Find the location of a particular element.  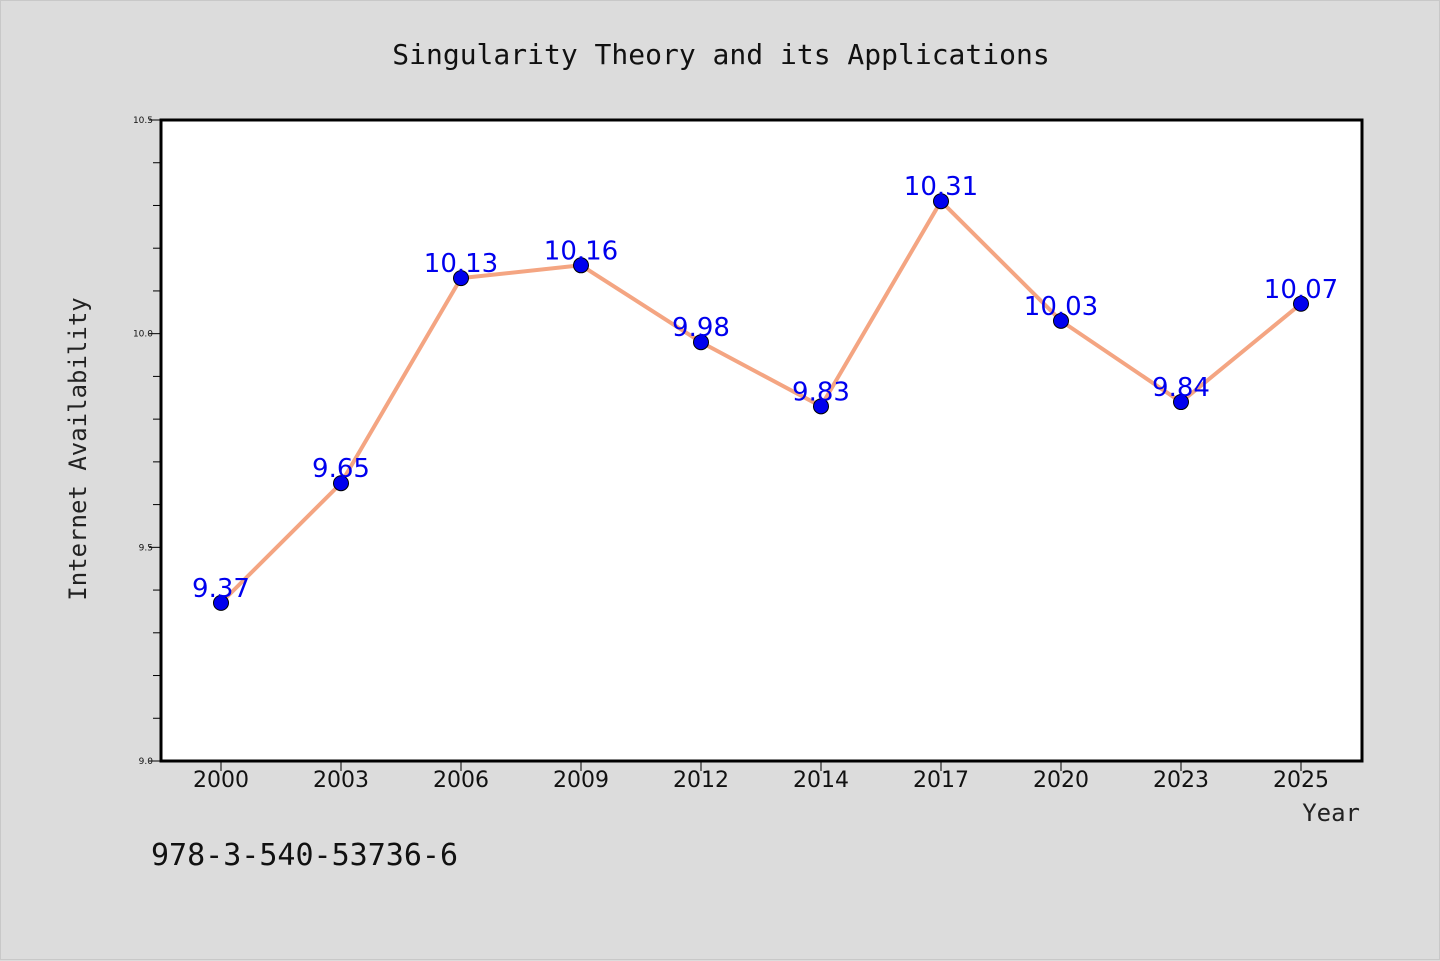

x-tick-label: 2012 is located at coordinates (701, 780).